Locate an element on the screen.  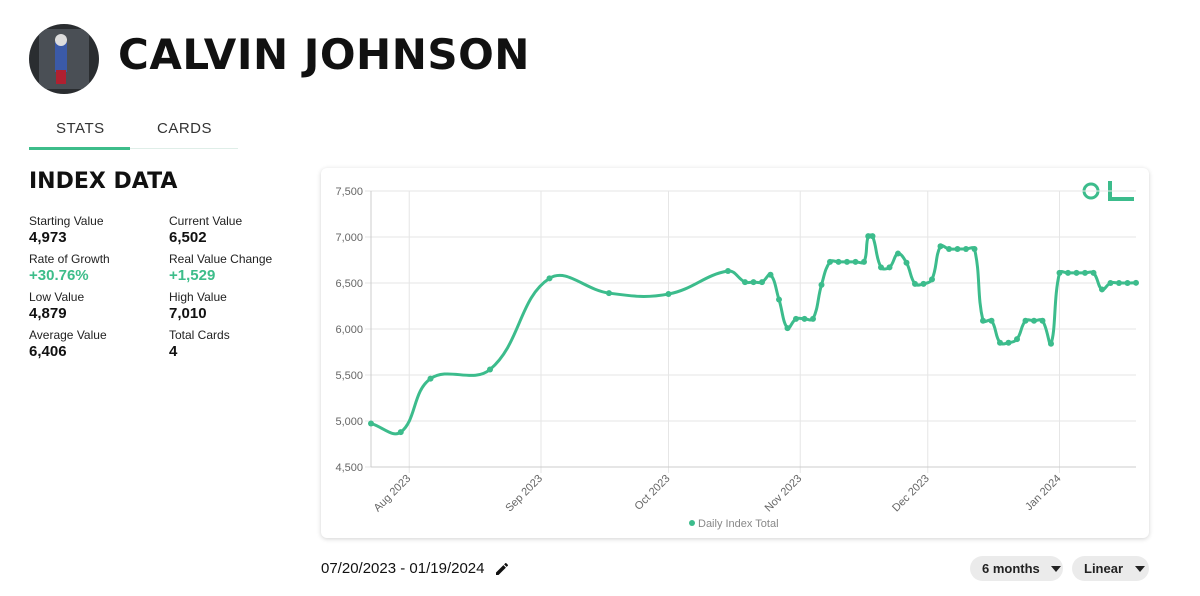
y-tick-label: 6,000 is located at coordinates (349, 330).